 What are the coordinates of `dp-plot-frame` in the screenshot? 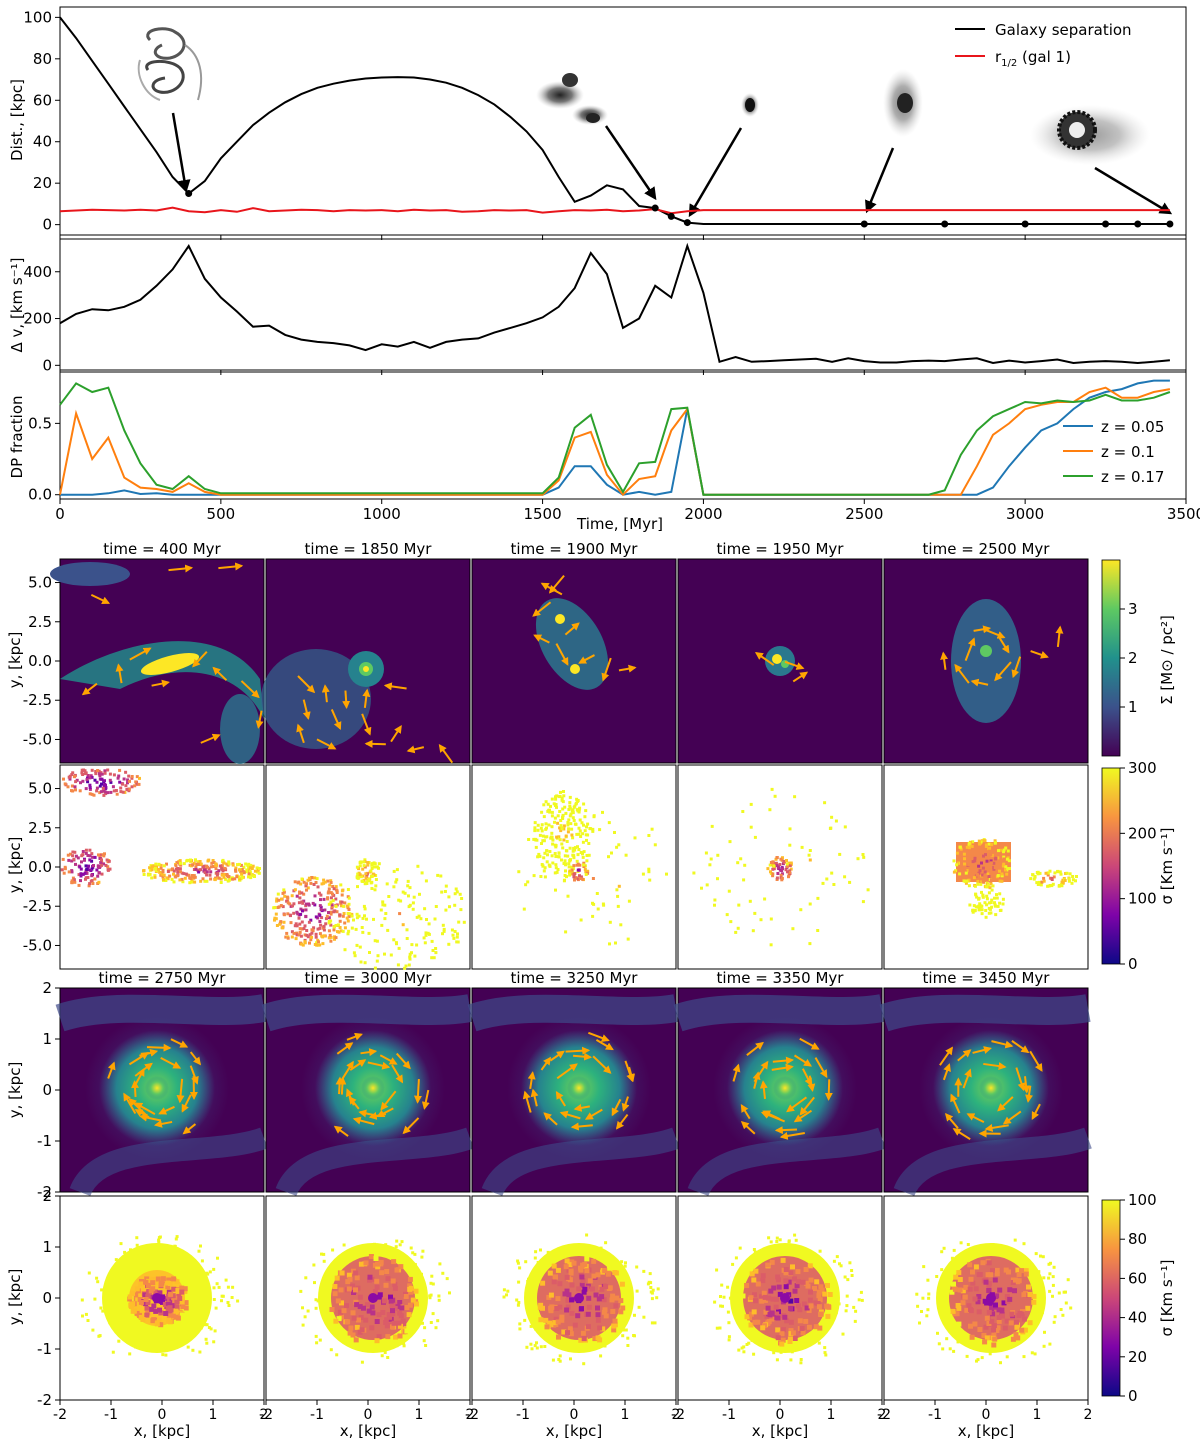 It's located at (623, 435).